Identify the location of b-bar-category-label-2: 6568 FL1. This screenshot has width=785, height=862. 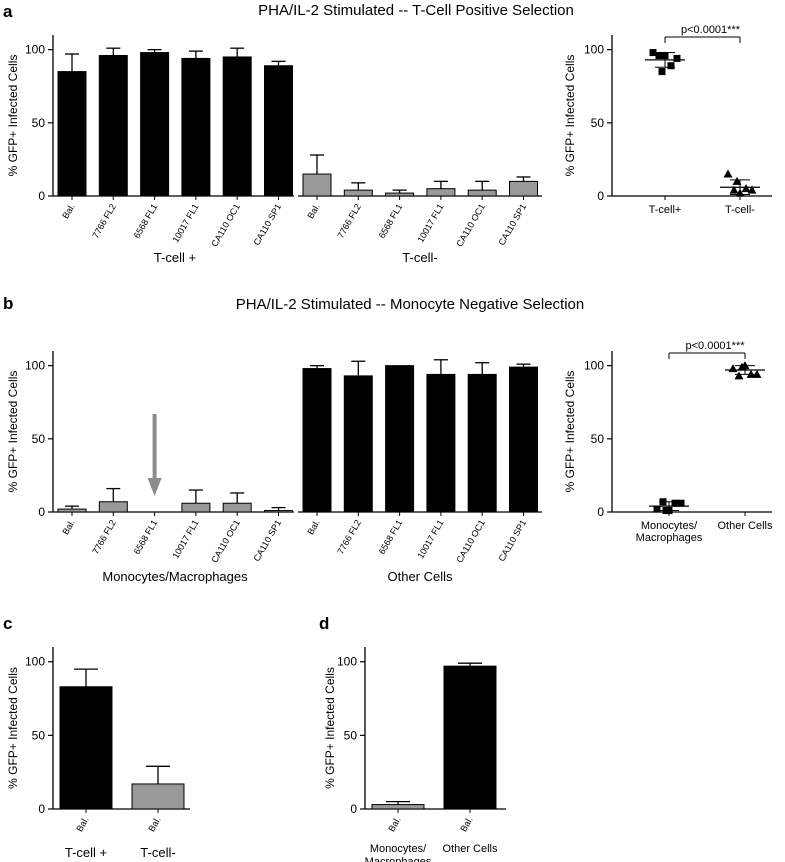
(146, 537).